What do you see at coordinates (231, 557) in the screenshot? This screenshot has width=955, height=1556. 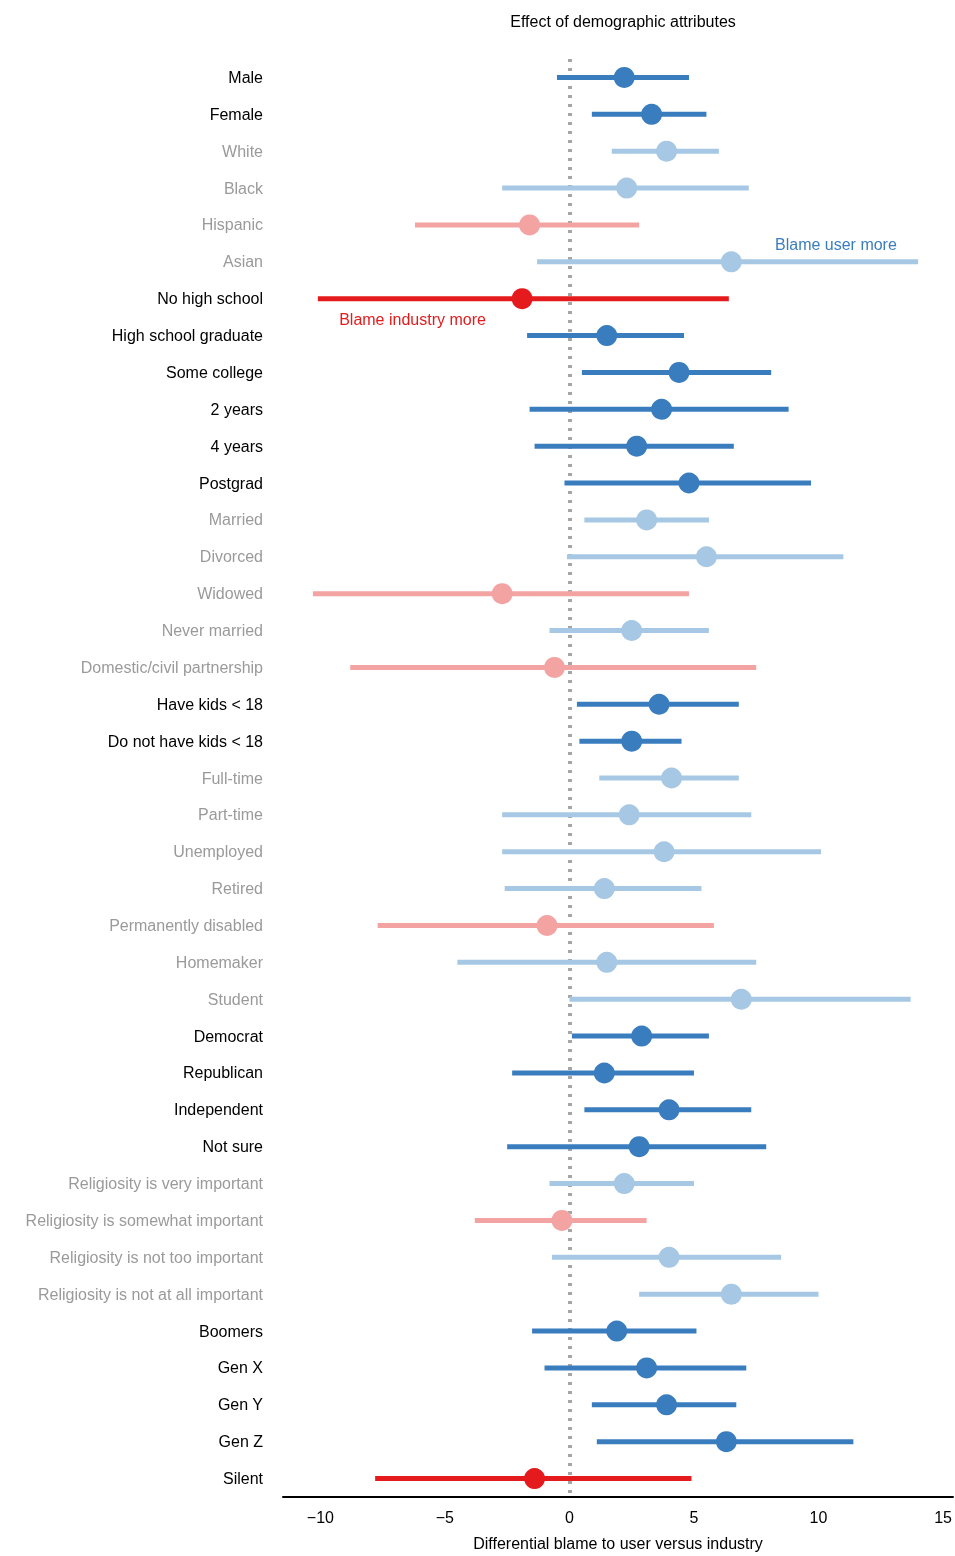 I see `y-tick-label: Divorced` at bounding box center [231, 557].